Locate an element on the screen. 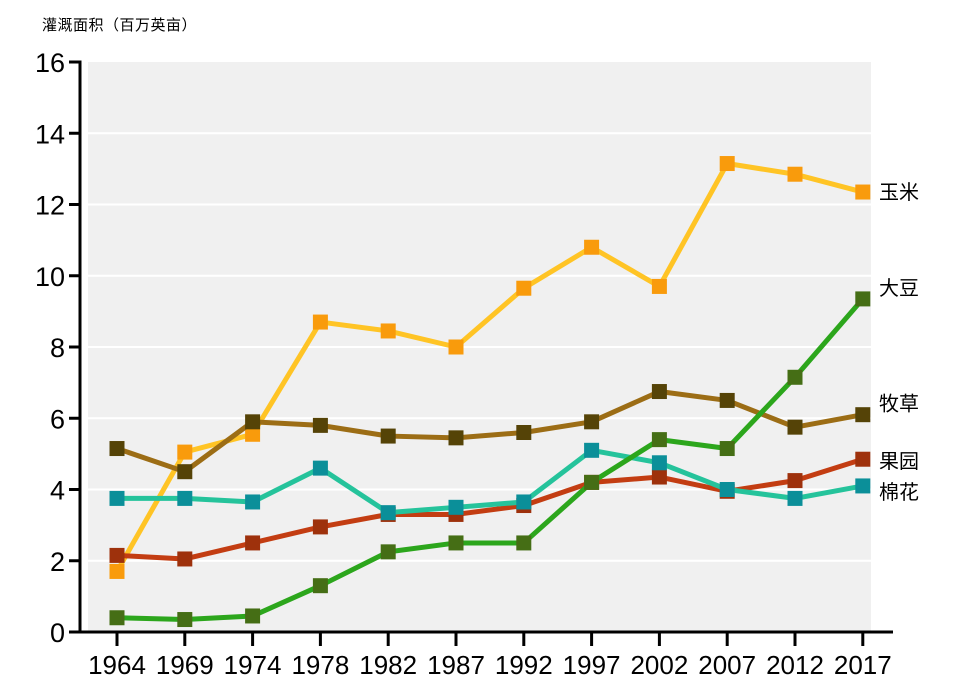 The height and width of the screenshot is (696, 956). x-tick-label-1992: 1992 is located at coordinates (524, 665).